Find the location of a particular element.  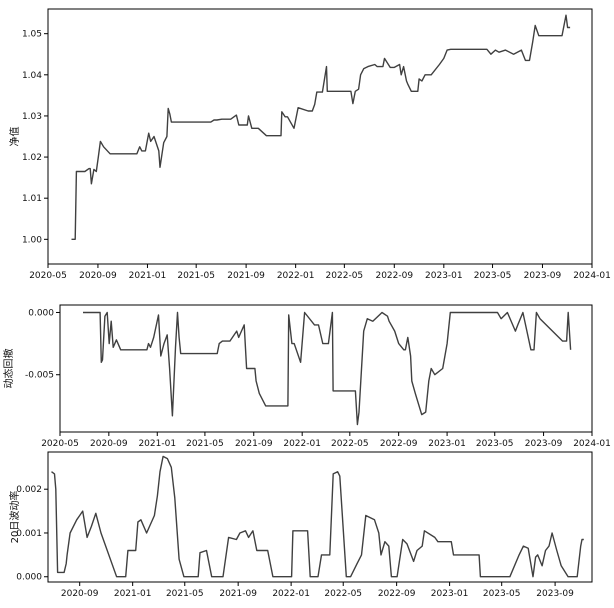

drawdown-x-tick-label: 2021-01 is located at coordinates (157, 444).